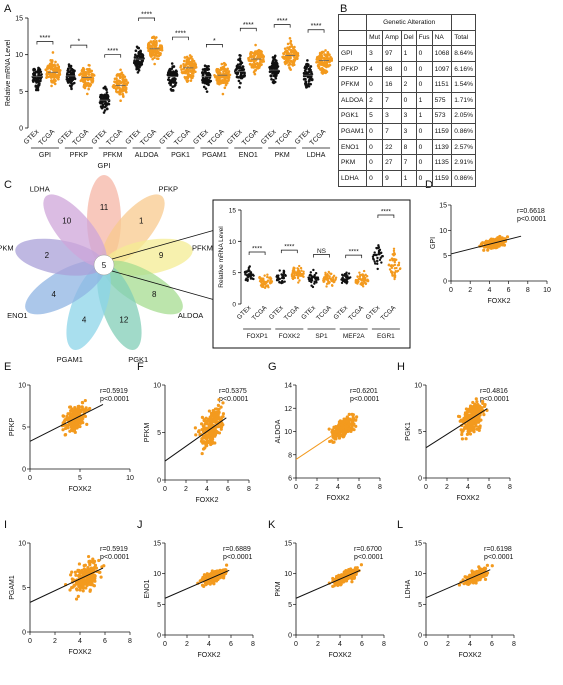 Image resolution: width=563 pixels, height=685 pixels. I want to click on table-cell-amp: 16, so click(392, 84).